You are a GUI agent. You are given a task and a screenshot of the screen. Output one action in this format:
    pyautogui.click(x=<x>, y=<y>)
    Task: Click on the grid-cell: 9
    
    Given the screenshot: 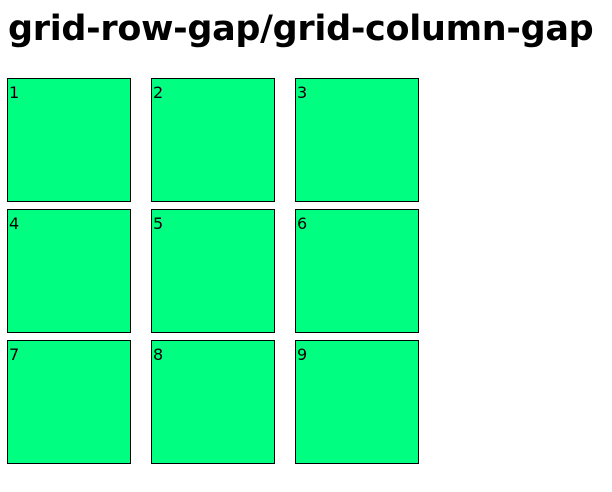 What is the action you would take?
    pyautogui.click(x=357, y=402)
    